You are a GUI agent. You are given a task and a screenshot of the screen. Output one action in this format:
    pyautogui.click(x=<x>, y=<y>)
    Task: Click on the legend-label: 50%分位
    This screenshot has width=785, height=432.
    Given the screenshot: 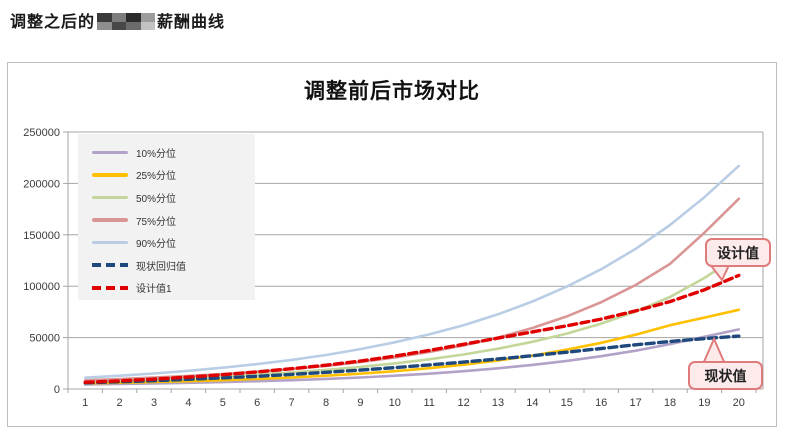 What is the action you would take?
    pyautogui.click(x=156, y=199)
    